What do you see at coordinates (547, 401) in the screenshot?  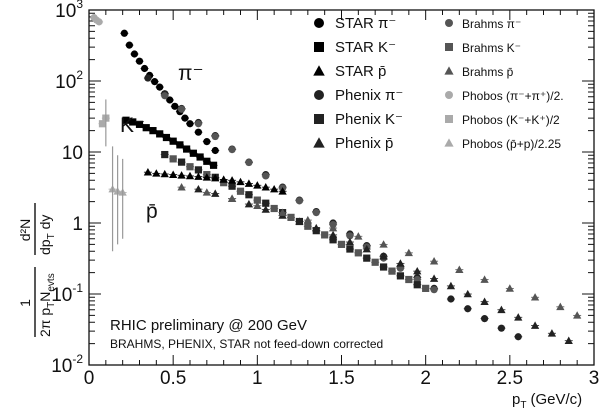 I see `x-axis-label: pT (GeV/c)` at bounding box center [547, 401].